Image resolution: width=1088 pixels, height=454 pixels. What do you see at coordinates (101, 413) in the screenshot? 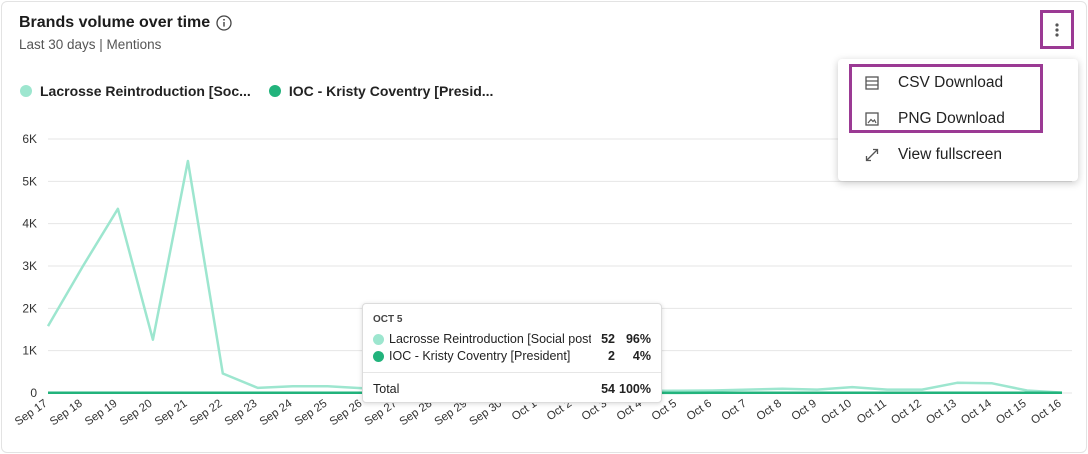
I see `x-tick-label: Sep 19` at bounding box center [101, 413].